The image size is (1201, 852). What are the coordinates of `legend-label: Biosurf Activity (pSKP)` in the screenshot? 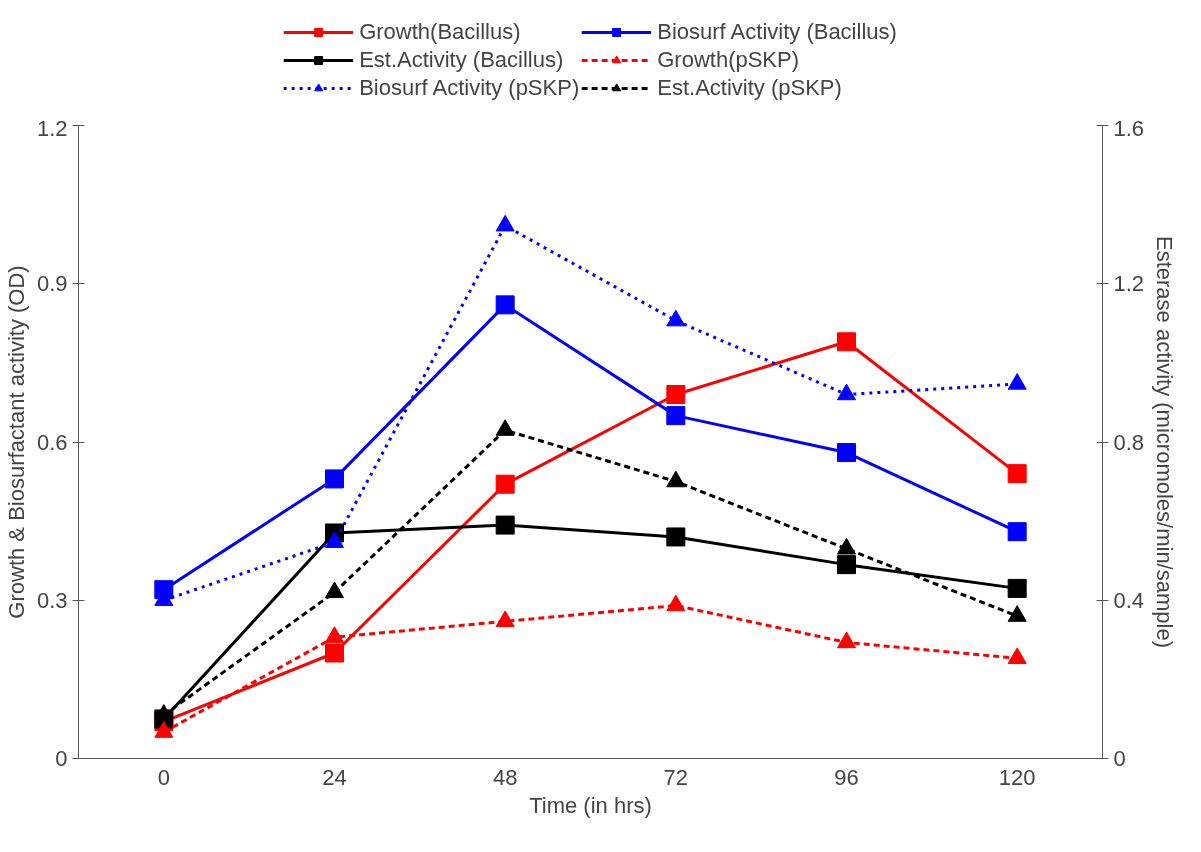 It's located at (469, 88).